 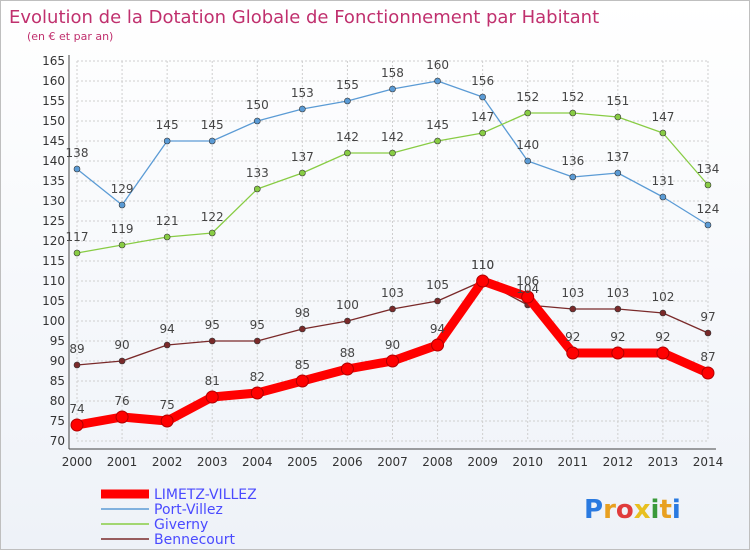 I want to click on data-label: 110, so click(x=482, y=265).